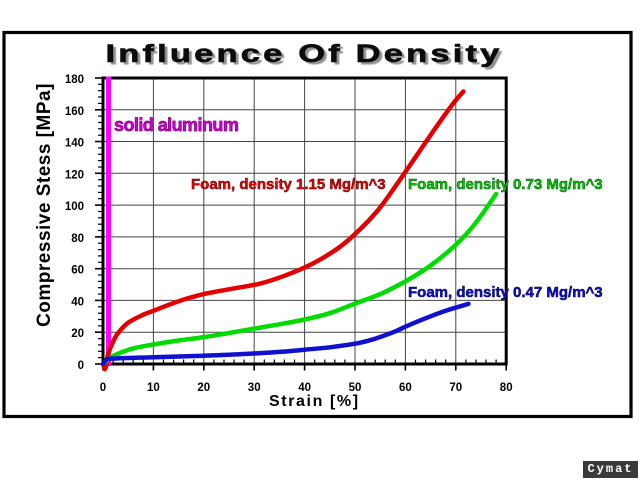  I want to click on svg-text: 10, so click(153, 388).